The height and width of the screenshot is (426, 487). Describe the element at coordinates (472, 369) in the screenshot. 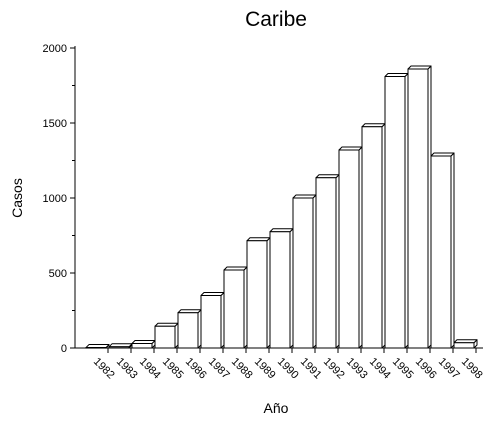

I see `x-tick-label: 1998` at that location.